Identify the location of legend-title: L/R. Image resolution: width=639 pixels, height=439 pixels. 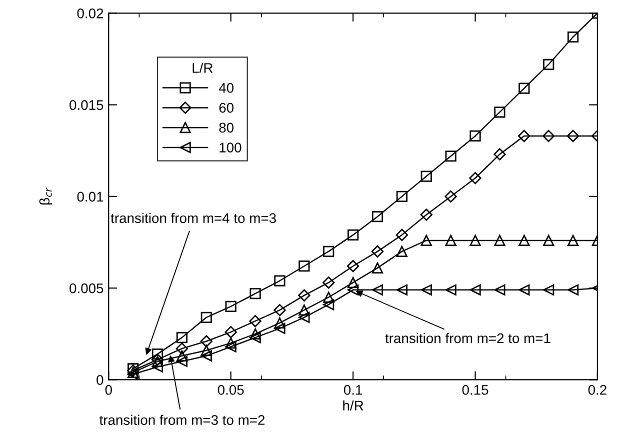
(202, 67).